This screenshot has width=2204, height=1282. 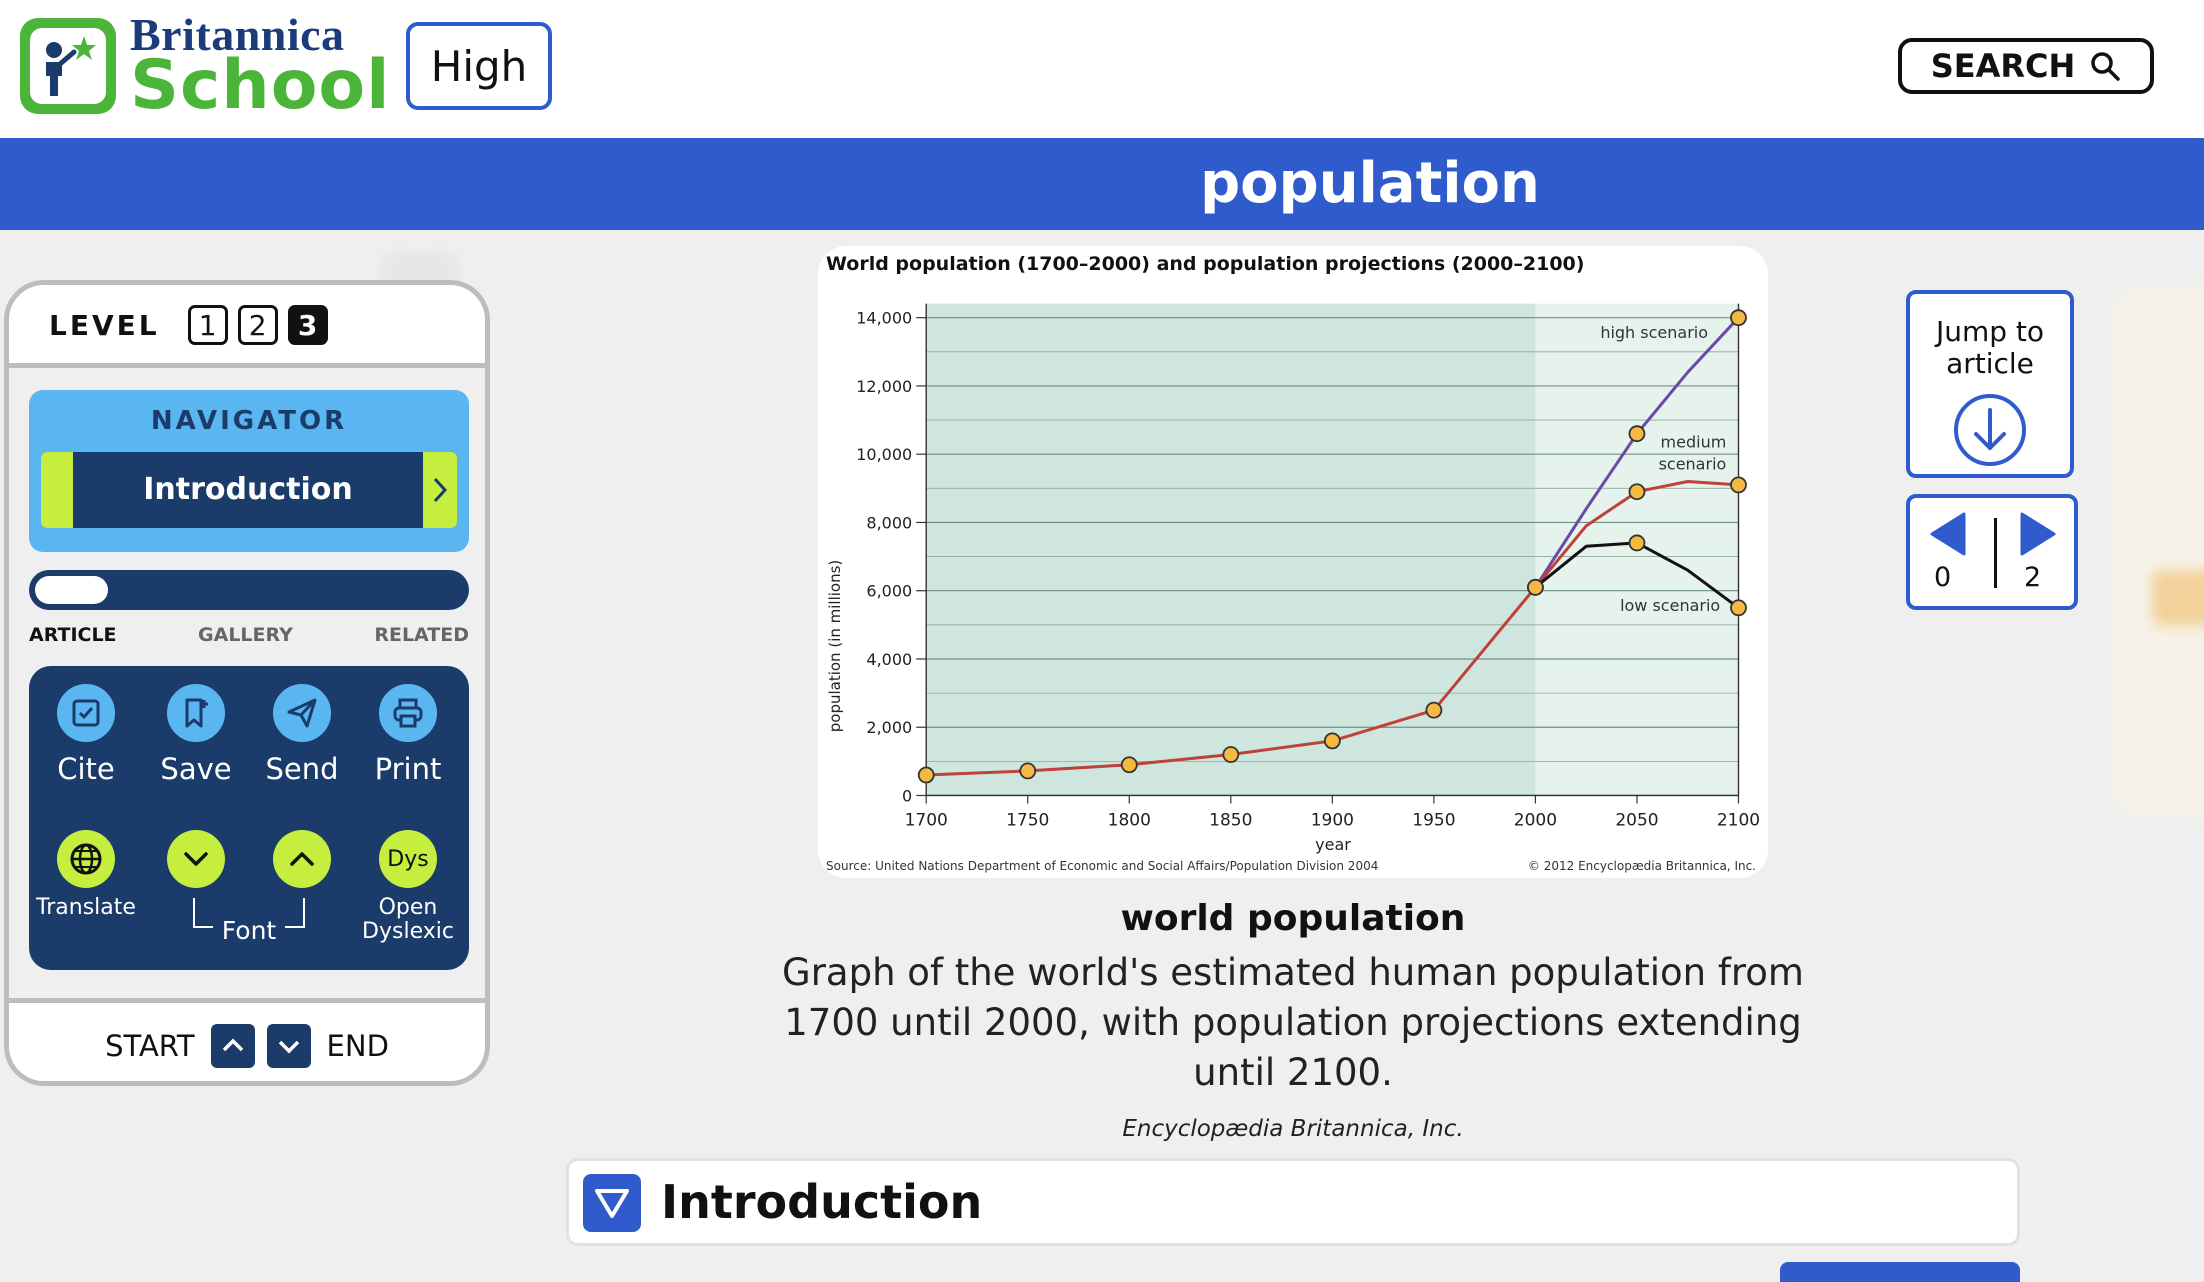 What do you see at coordinates (196, 713) in the screenshot?
I see `bookmark-icon` at bounding box center [196, 713].